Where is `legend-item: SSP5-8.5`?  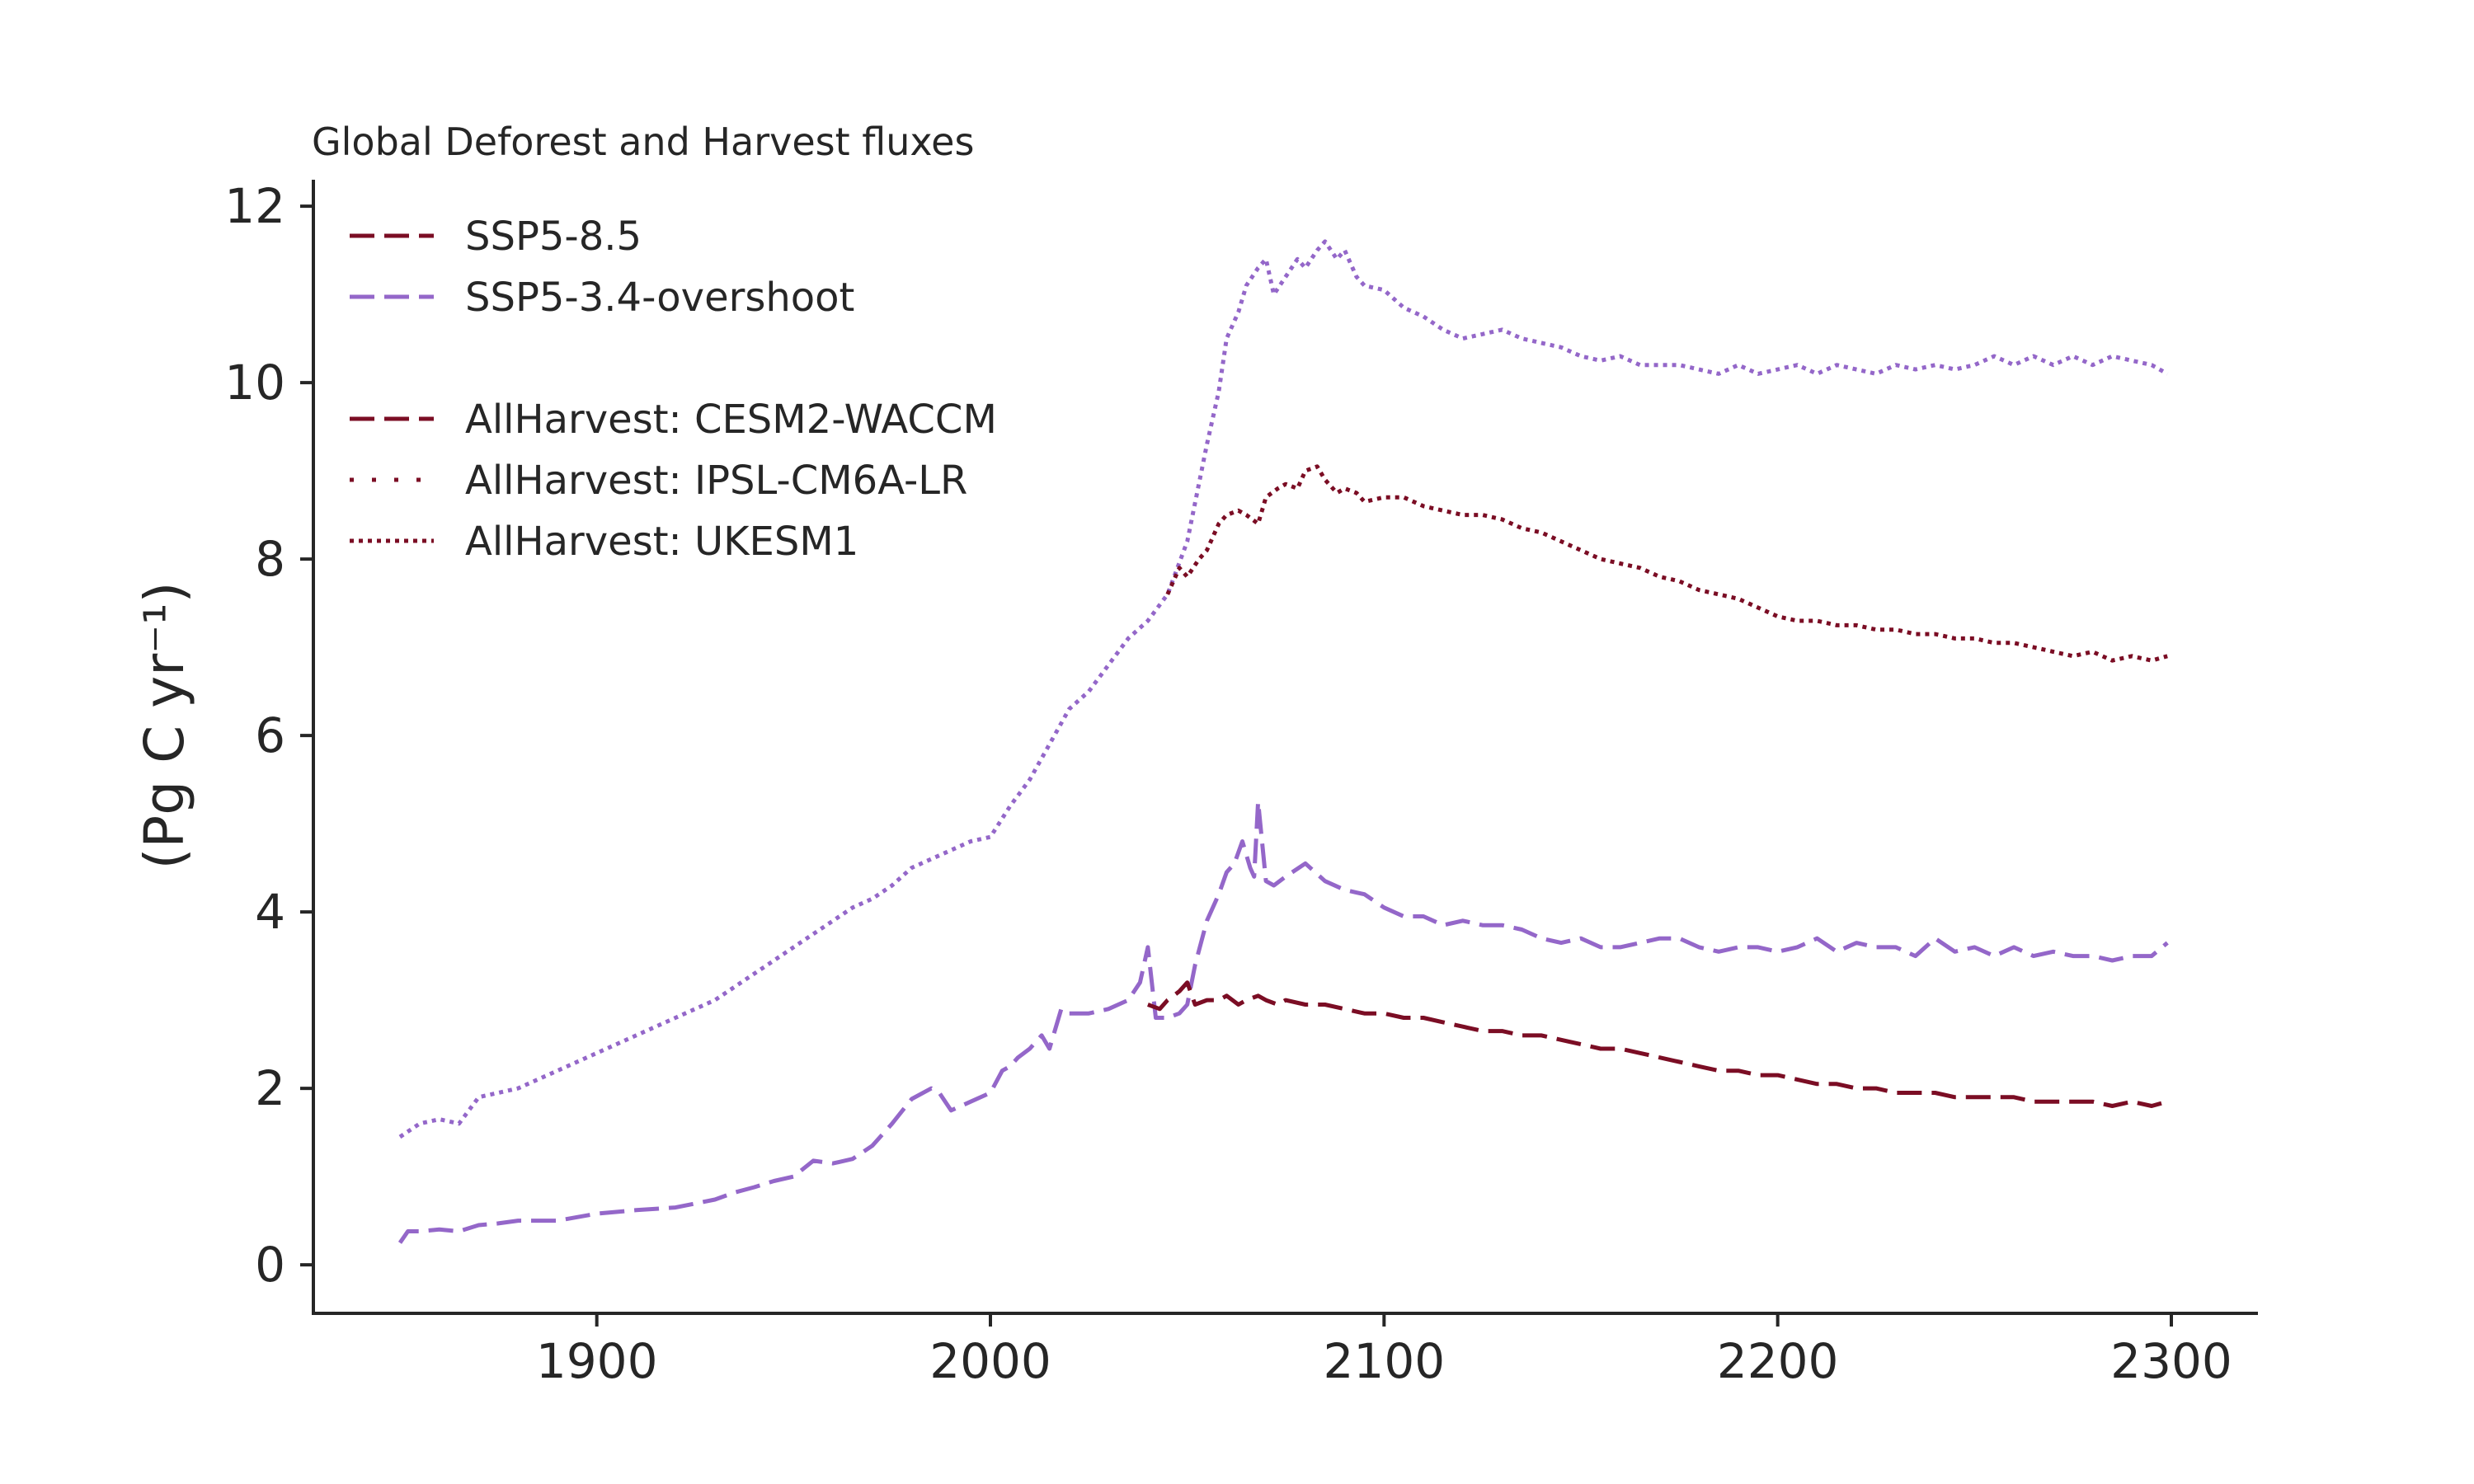
legend-item: SSP5-8.5 is located at coordinates (496, 237).